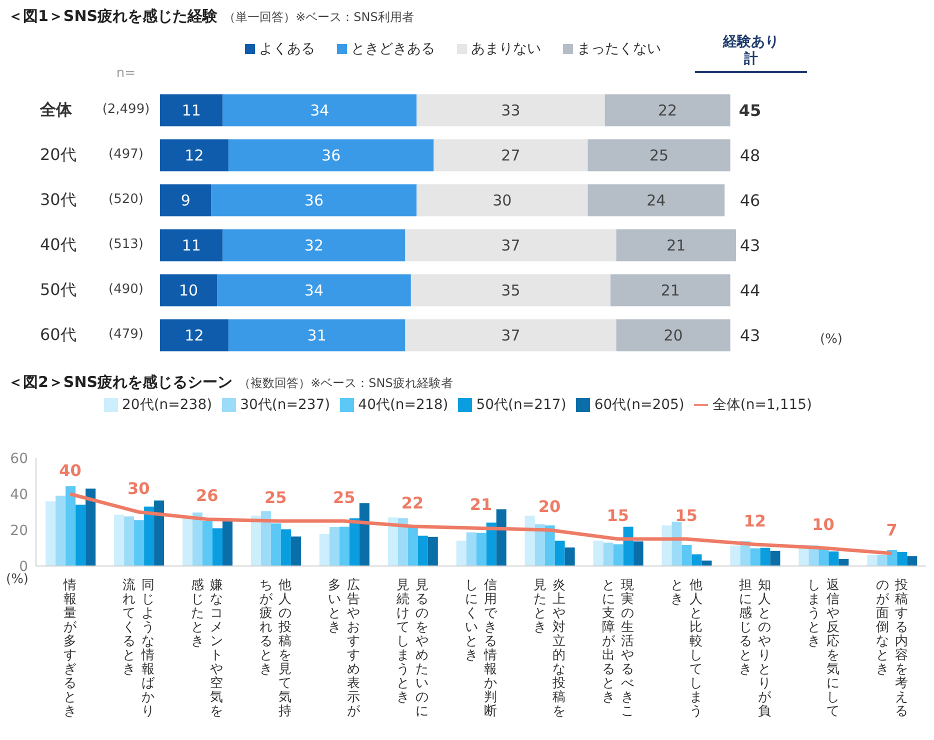 The height and width of the screenshot is (740, 934). Describe the element at coordinates (481, 504) in the screenshot. I see `data-label: 21` at that location.